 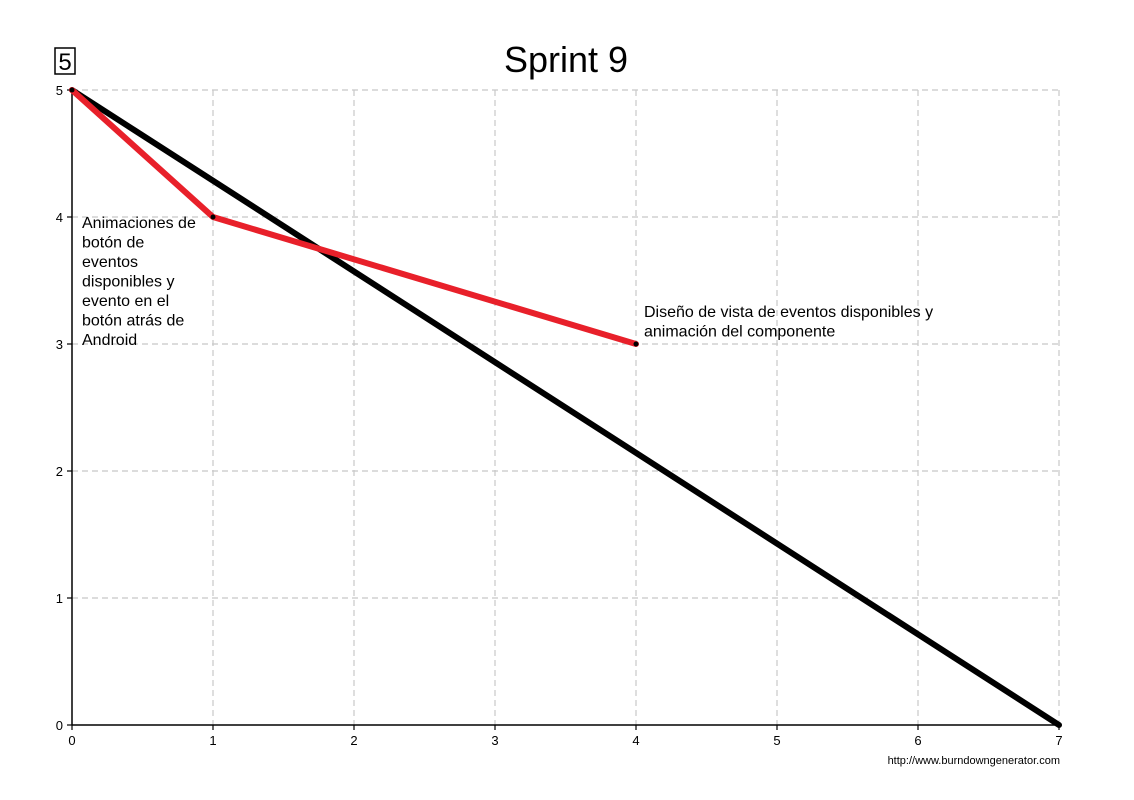 I want to click on total-points-badge: 5, so click(x=64, y=62).